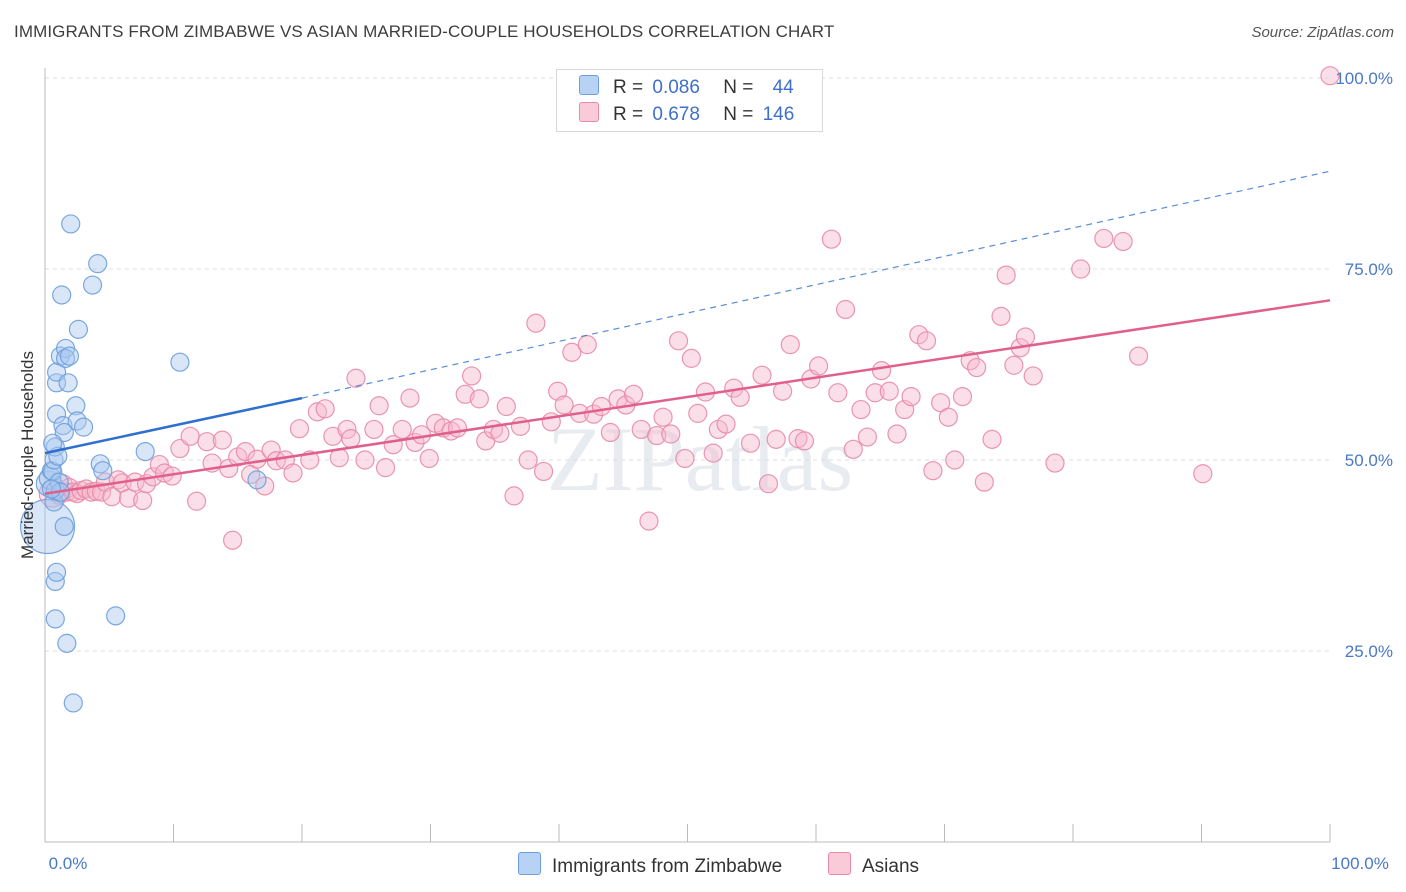 This screenshot has width=1406, height=892. I want to click on y-tick-label: 100.0%, so click(1364, 78).